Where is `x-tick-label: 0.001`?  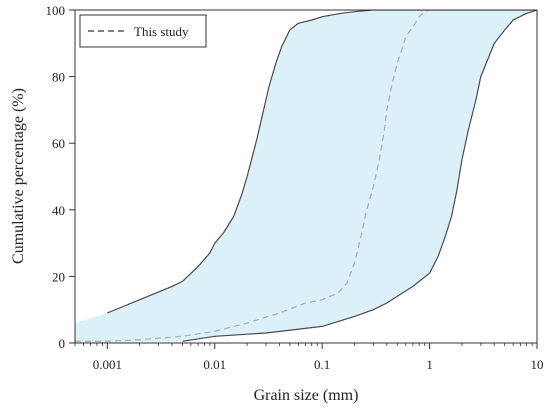
x-tick-label: 0.001 is located at coordinates (107, 364).